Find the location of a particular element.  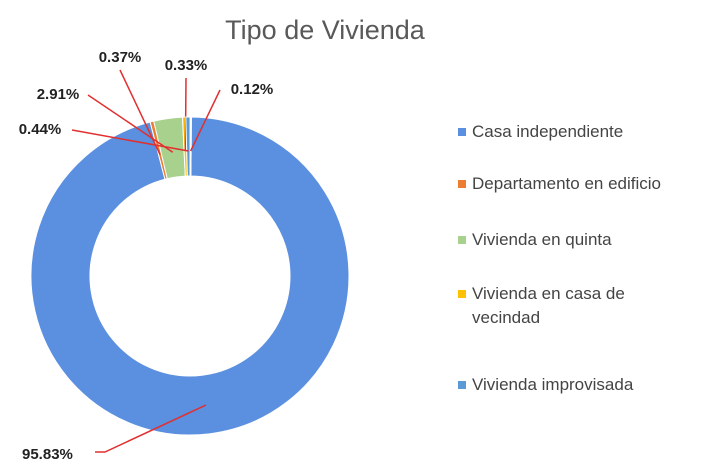

legend-entry: Casa independiente is located at coordinates (560, 132).